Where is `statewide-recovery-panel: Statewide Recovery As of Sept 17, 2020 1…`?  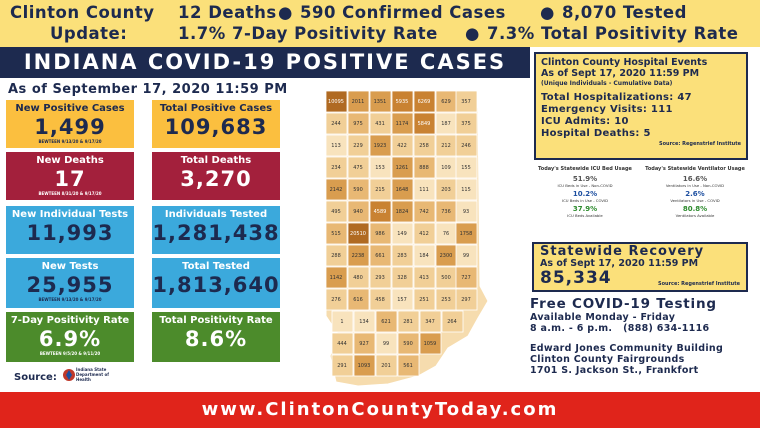
statewide-recovery-panel: Statewide Recovery As of Sept 17, 2020 1… is located at coordinates (640, 267).